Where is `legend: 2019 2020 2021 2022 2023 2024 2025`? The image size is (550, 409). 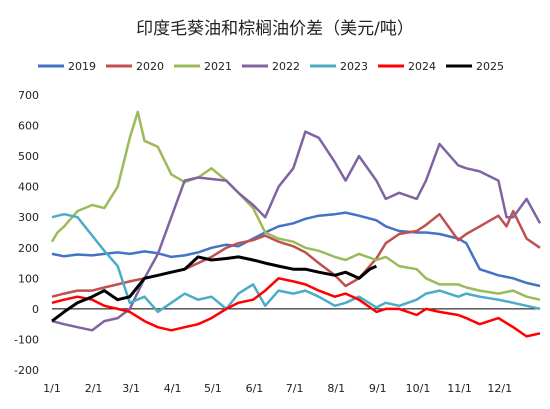
legend: 2019 2020 2021 2022 2023 2024 2025 is located at coordinates (271, 66).